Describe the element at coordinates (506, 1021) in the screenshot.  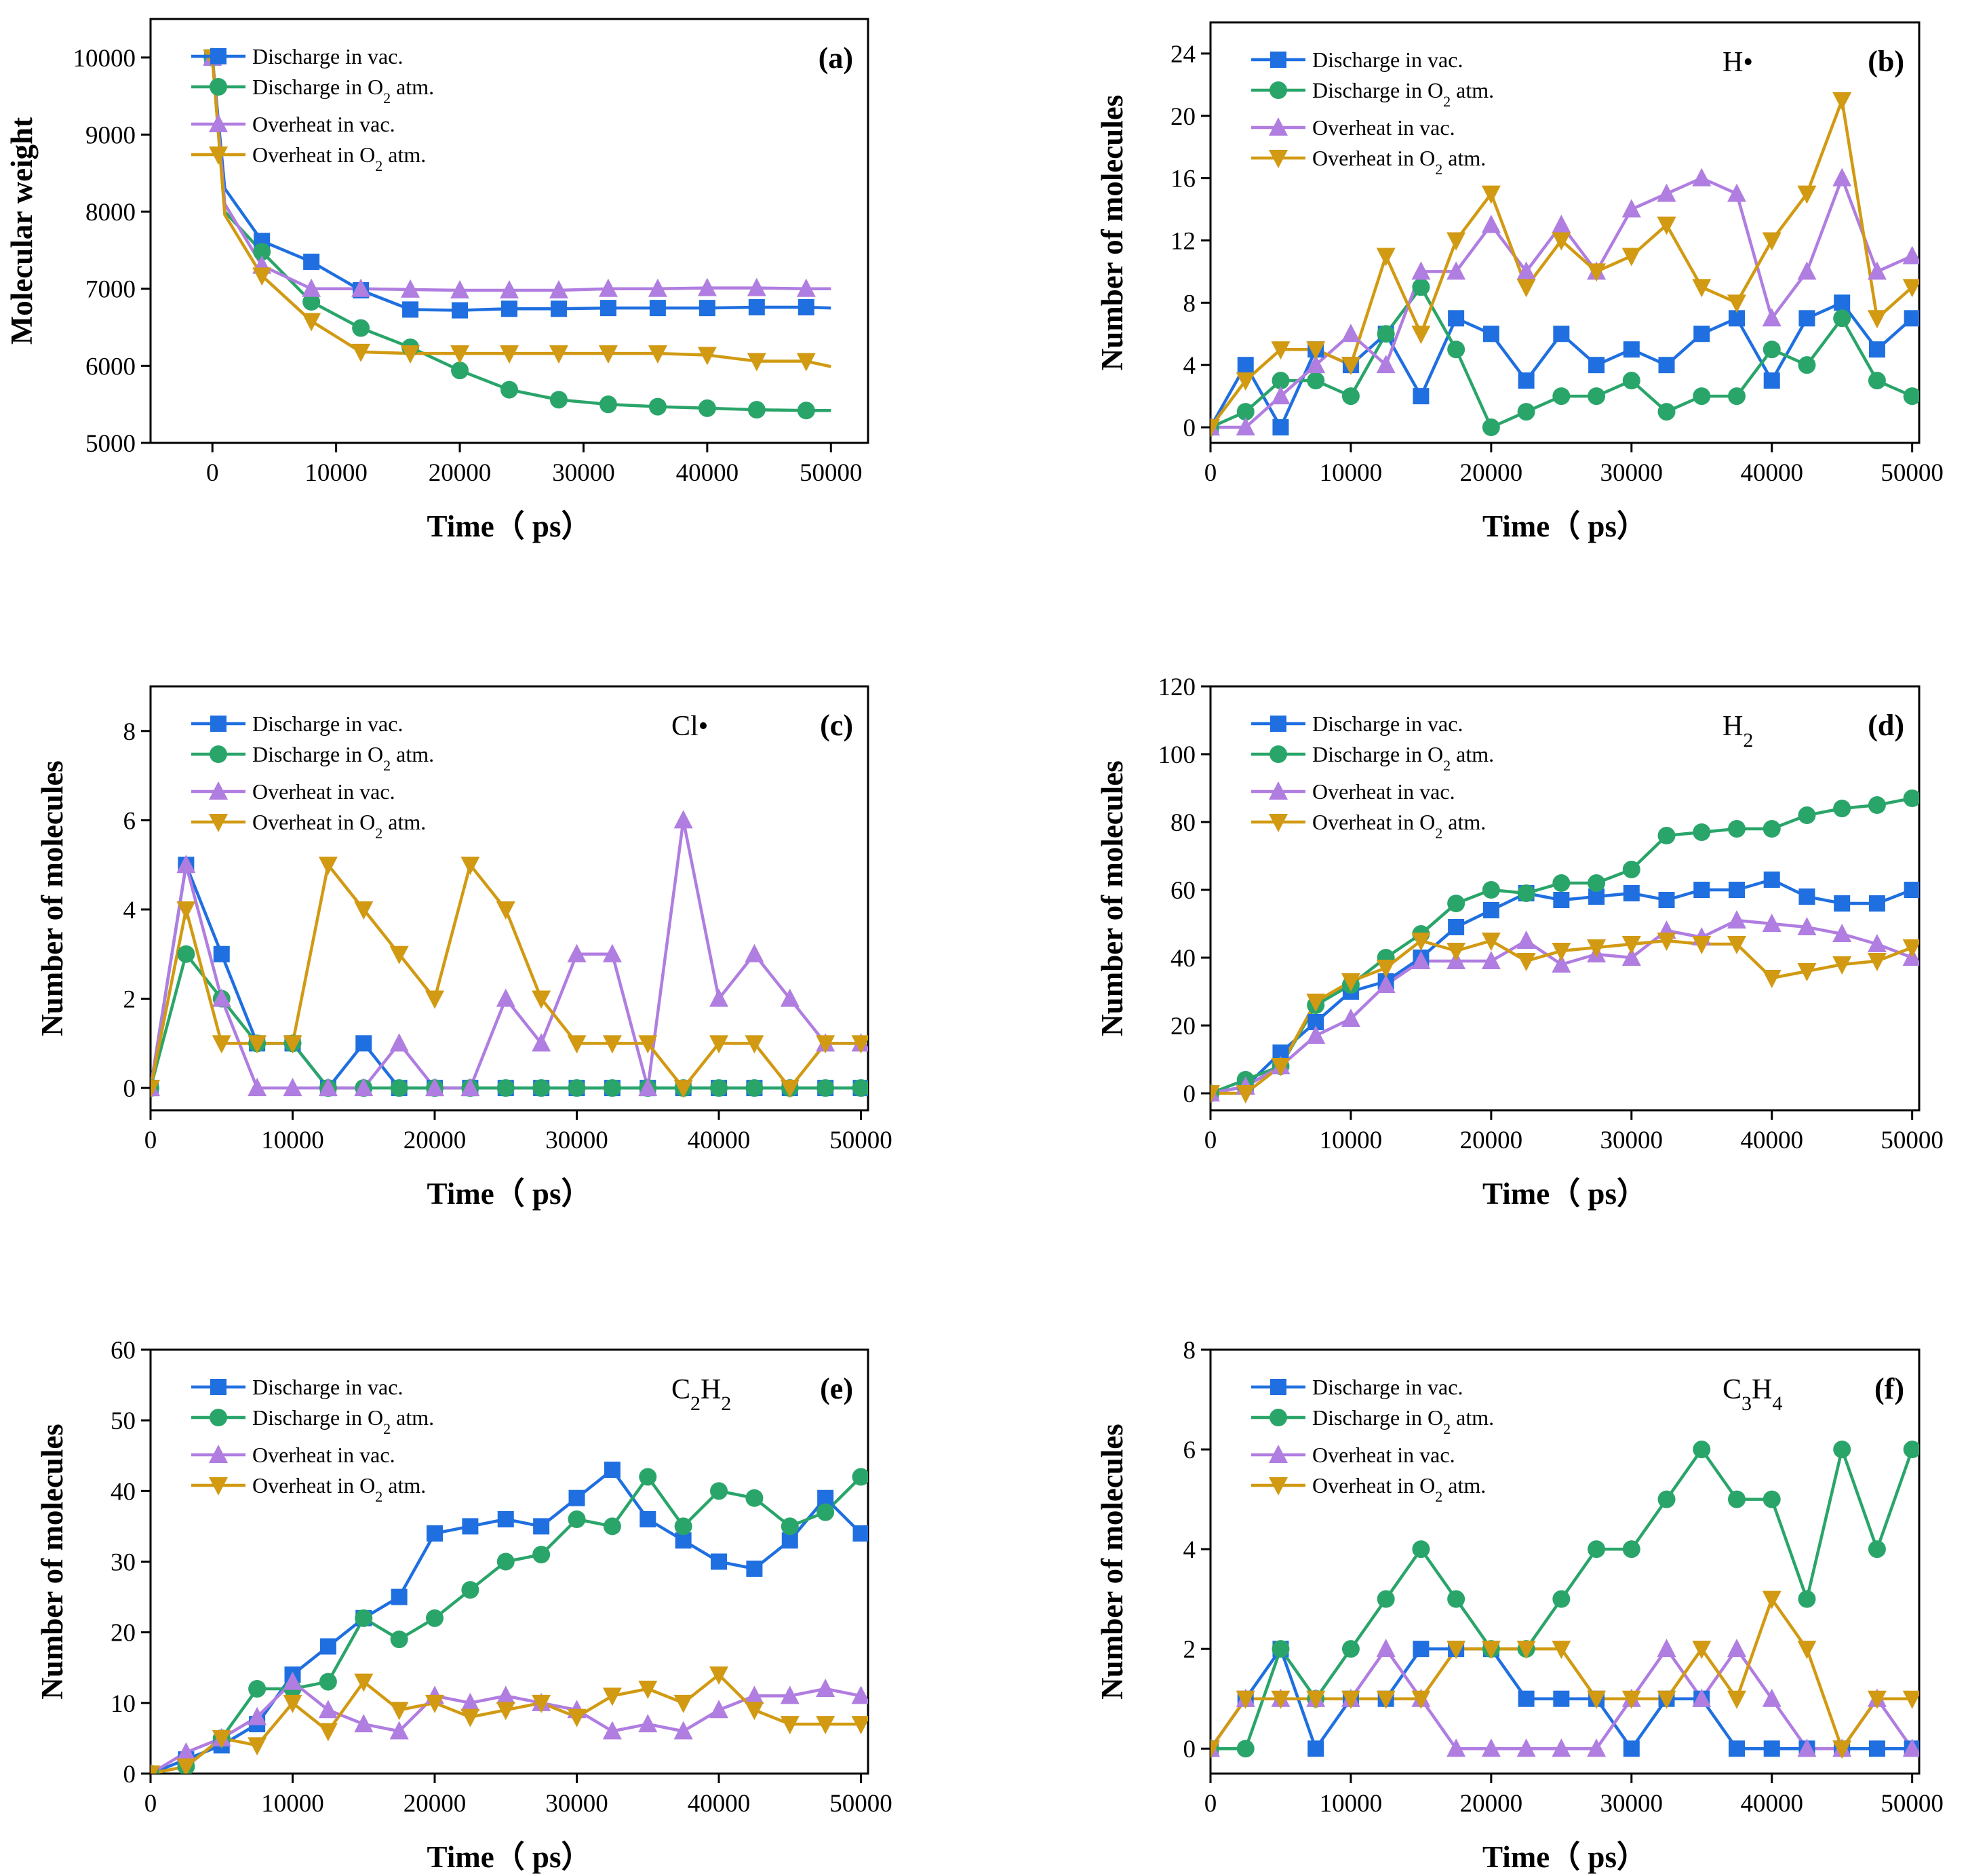
I see `series-line-discharge_o2` at that location.